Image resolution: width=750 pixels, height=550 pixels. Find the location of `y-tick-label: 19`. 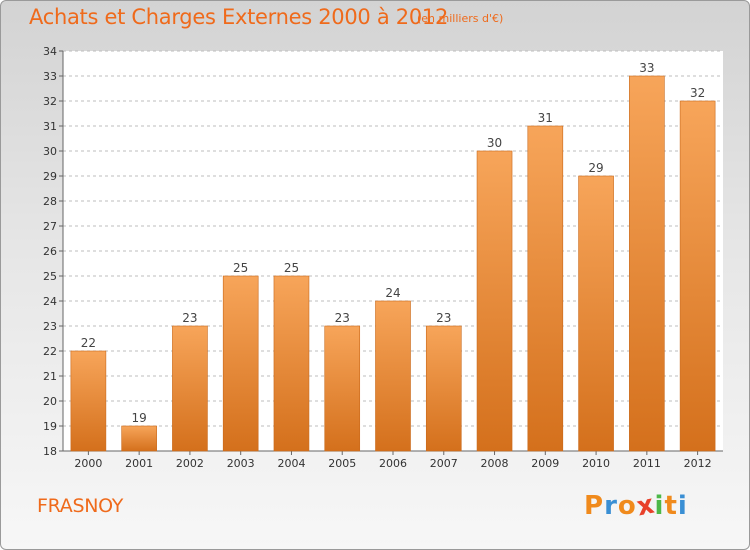

y-tick-label: 19 is located at coordinates (50, 426).